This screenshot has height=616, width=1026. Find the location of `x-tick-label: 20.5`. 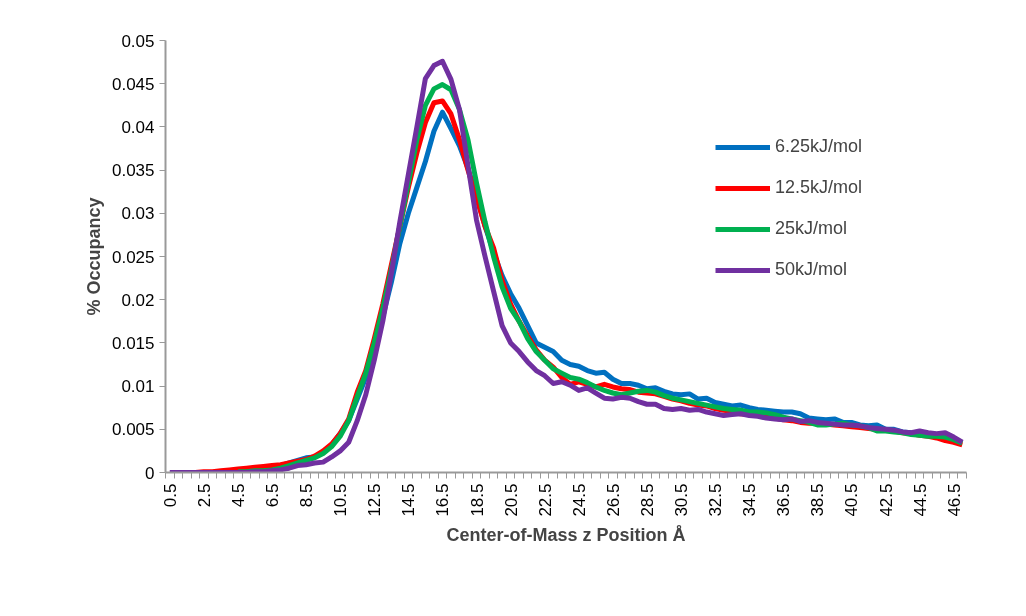

x-tick-label: 20.5 is located at coordinates (511, 500).